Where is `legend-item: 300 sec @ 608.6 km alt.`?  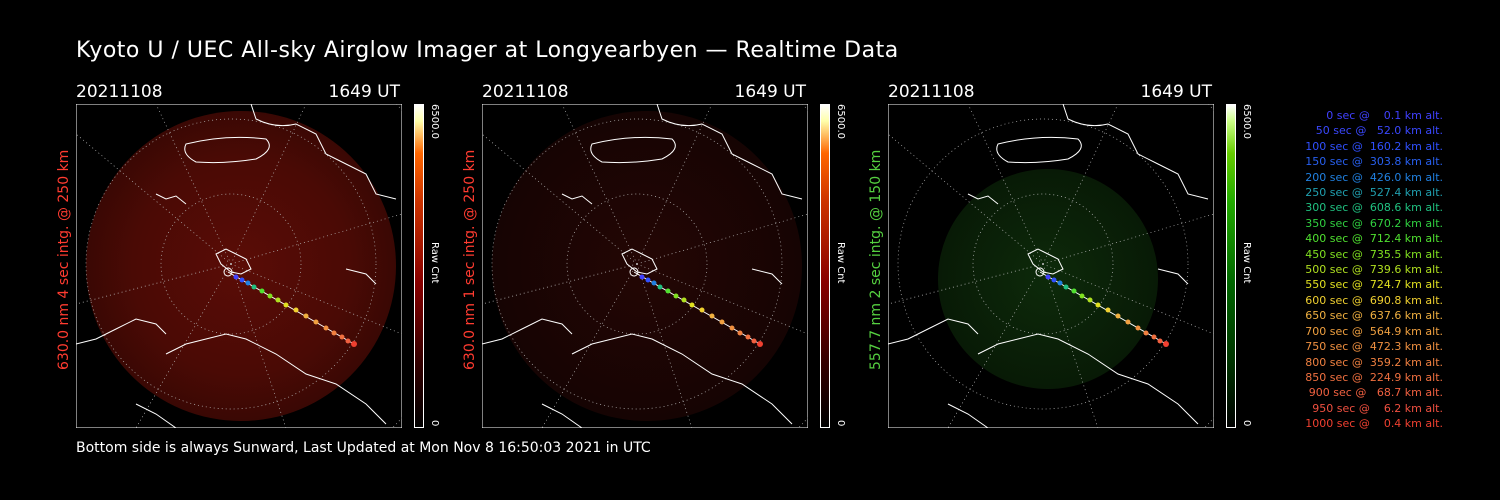
legend-item: 300 sec @ 608.6 km alt. is located at coordinates (1372, 208).